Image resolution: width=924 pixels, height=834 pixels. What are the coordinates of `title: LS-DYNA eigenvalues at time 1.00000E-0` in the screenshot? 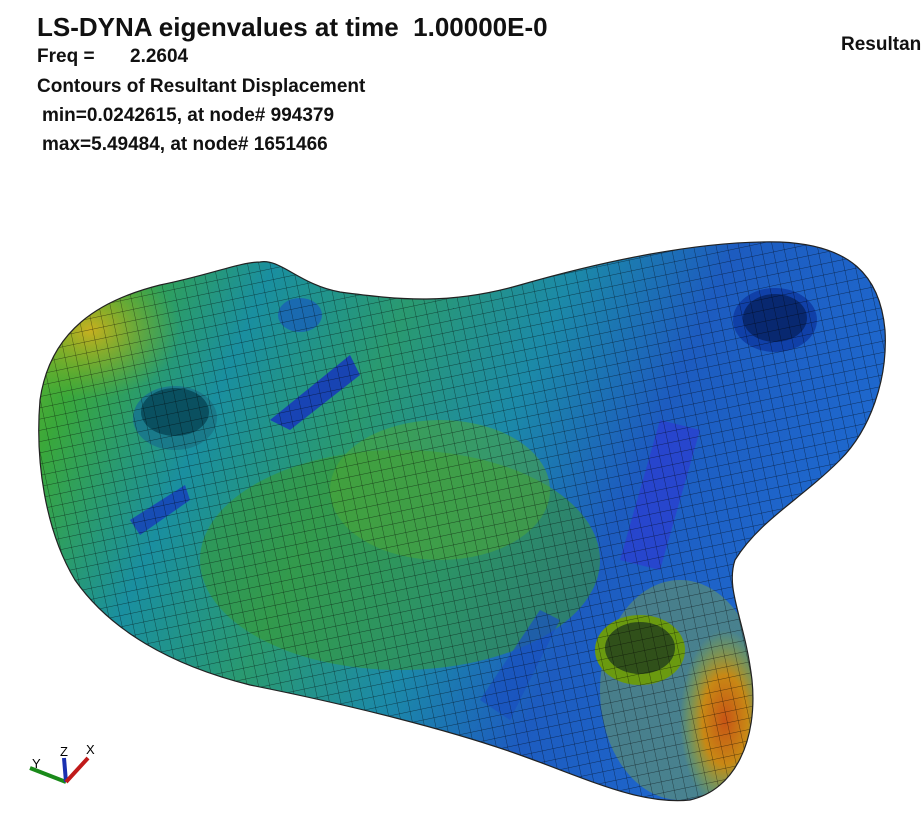 It's located at (292, 27).